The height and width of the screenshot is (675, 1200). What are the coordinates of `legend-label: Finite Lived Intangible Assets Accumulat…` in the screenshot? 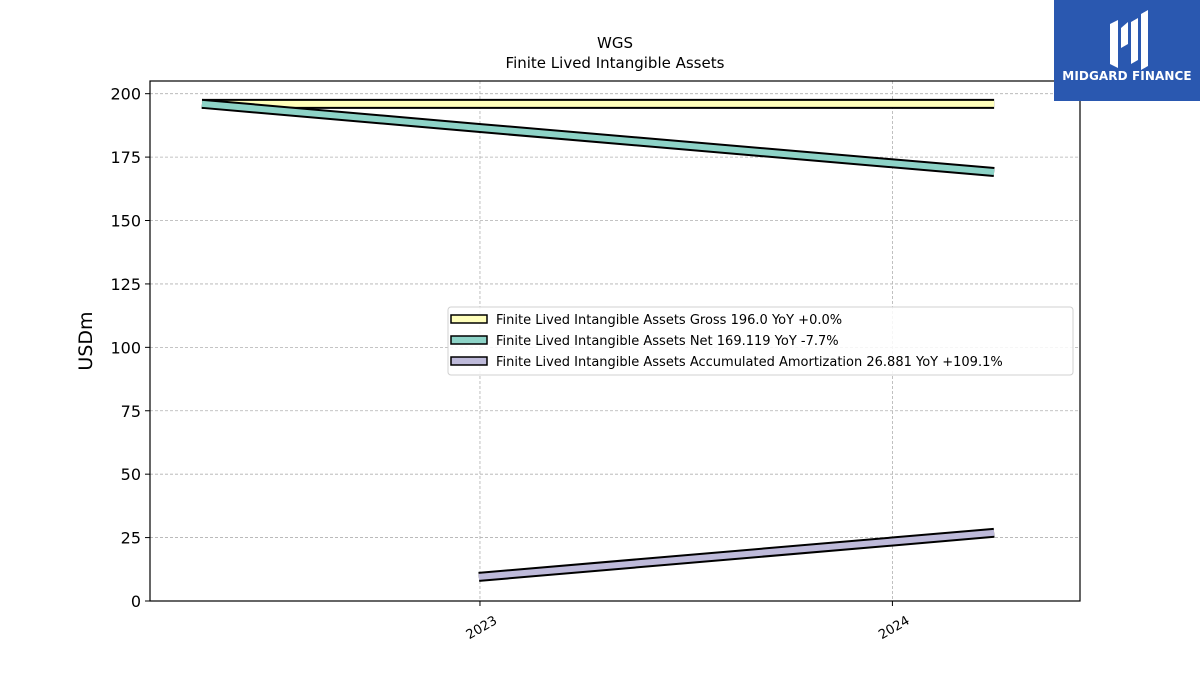 It's located at (749, 362).